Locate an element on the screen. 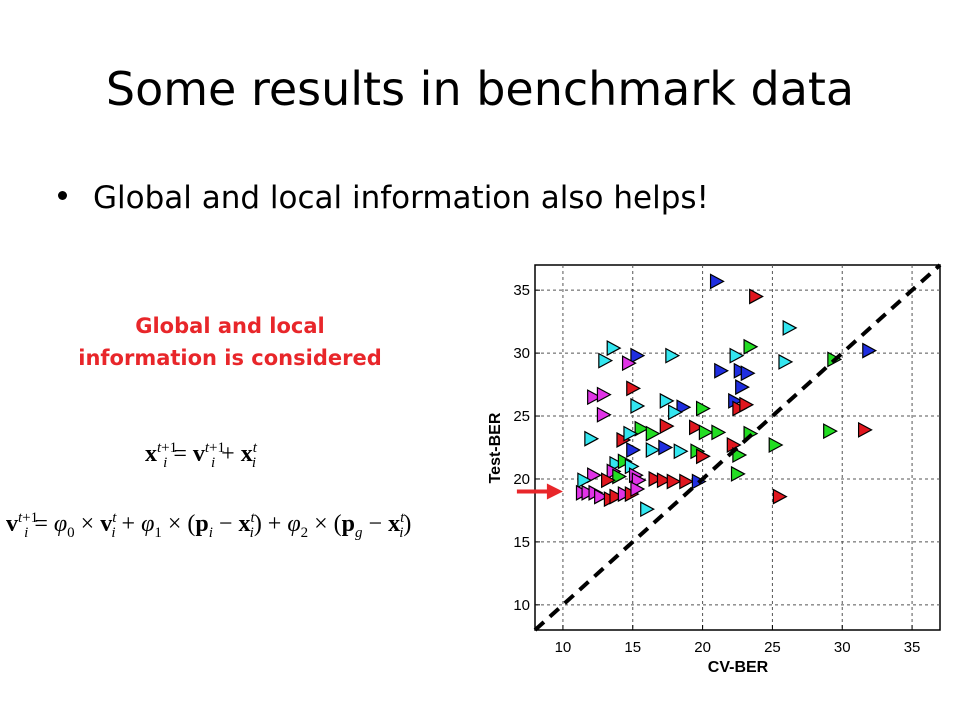 The width and height of the screenshot is (960, 720). y-tick-label: 15 is located at coordinates (521, 542).